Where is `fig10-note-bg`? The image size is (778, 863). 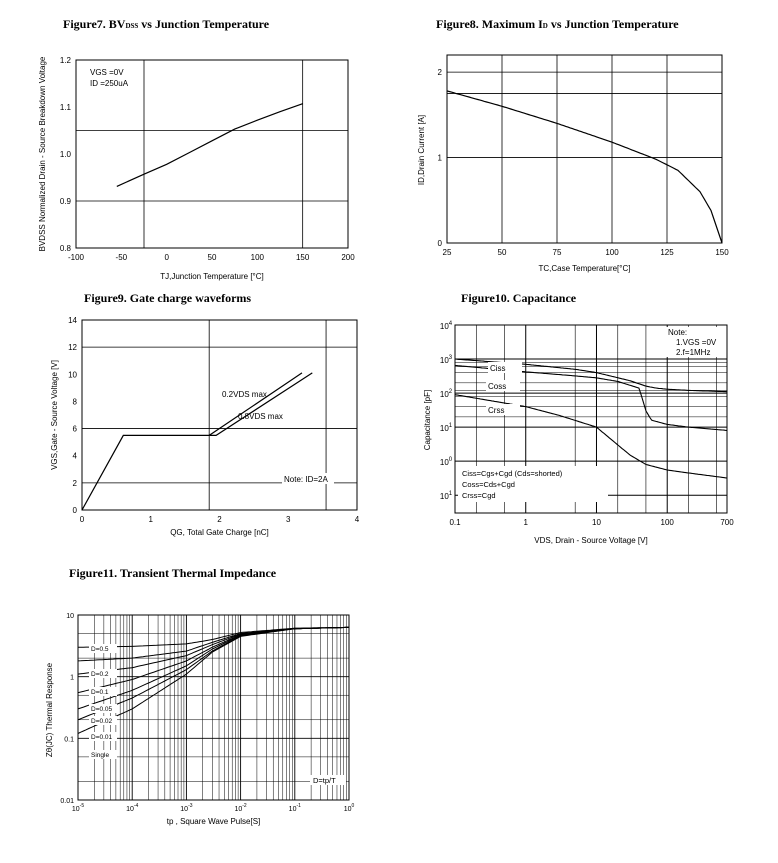 fig10-note-bg is located at coordinates (694, 342).